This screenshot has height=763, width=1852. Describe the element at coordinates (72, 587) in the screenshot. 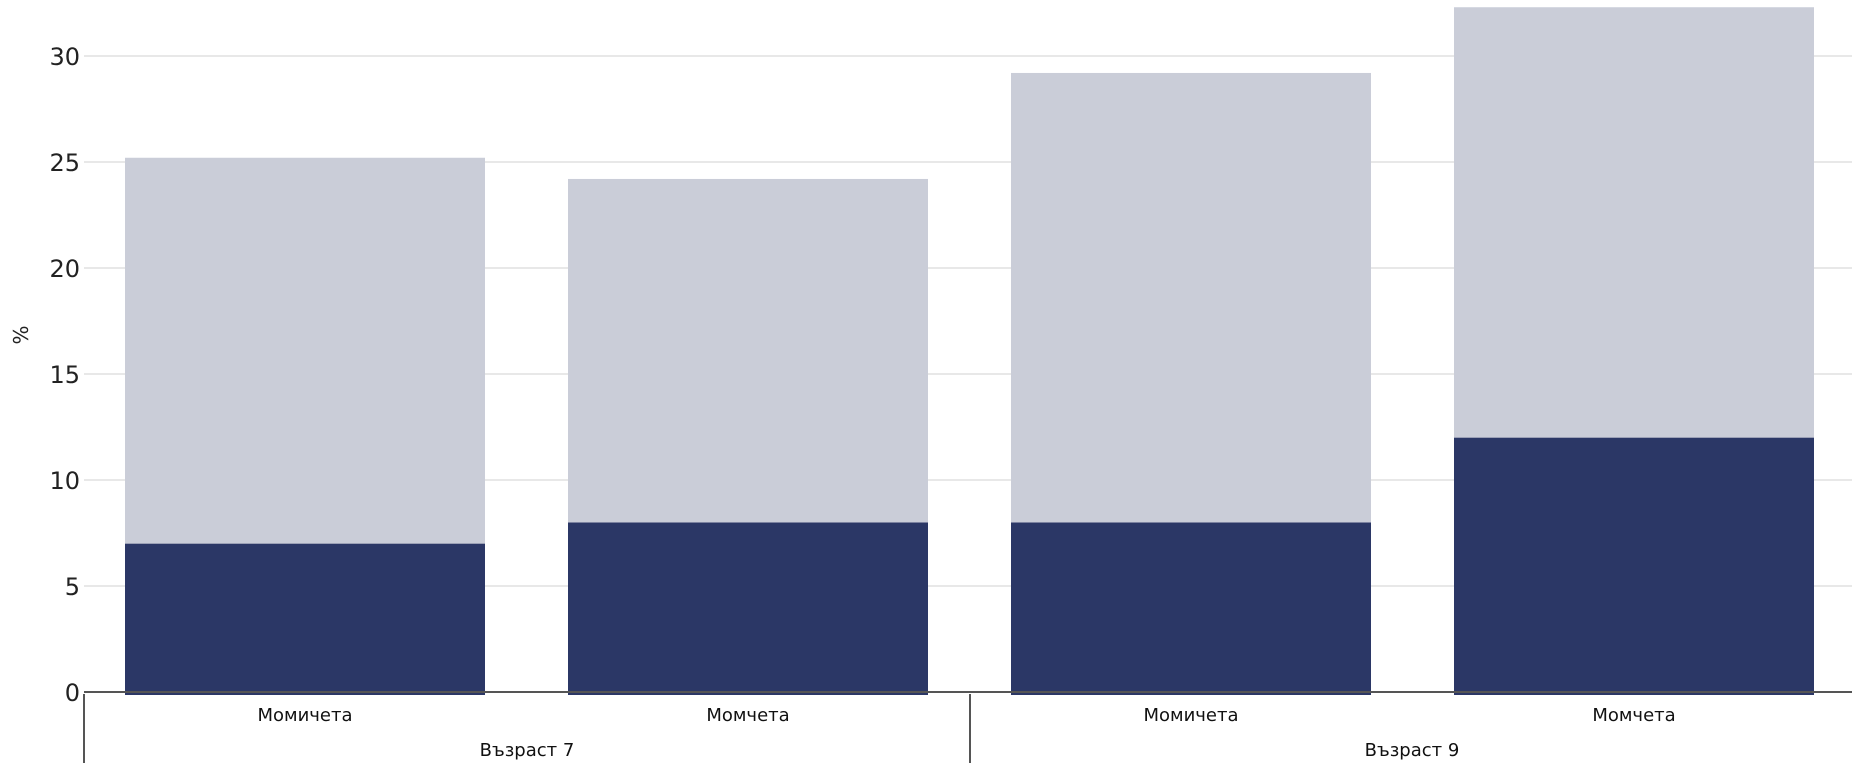

I see `y-tick-label: 5` at that location.